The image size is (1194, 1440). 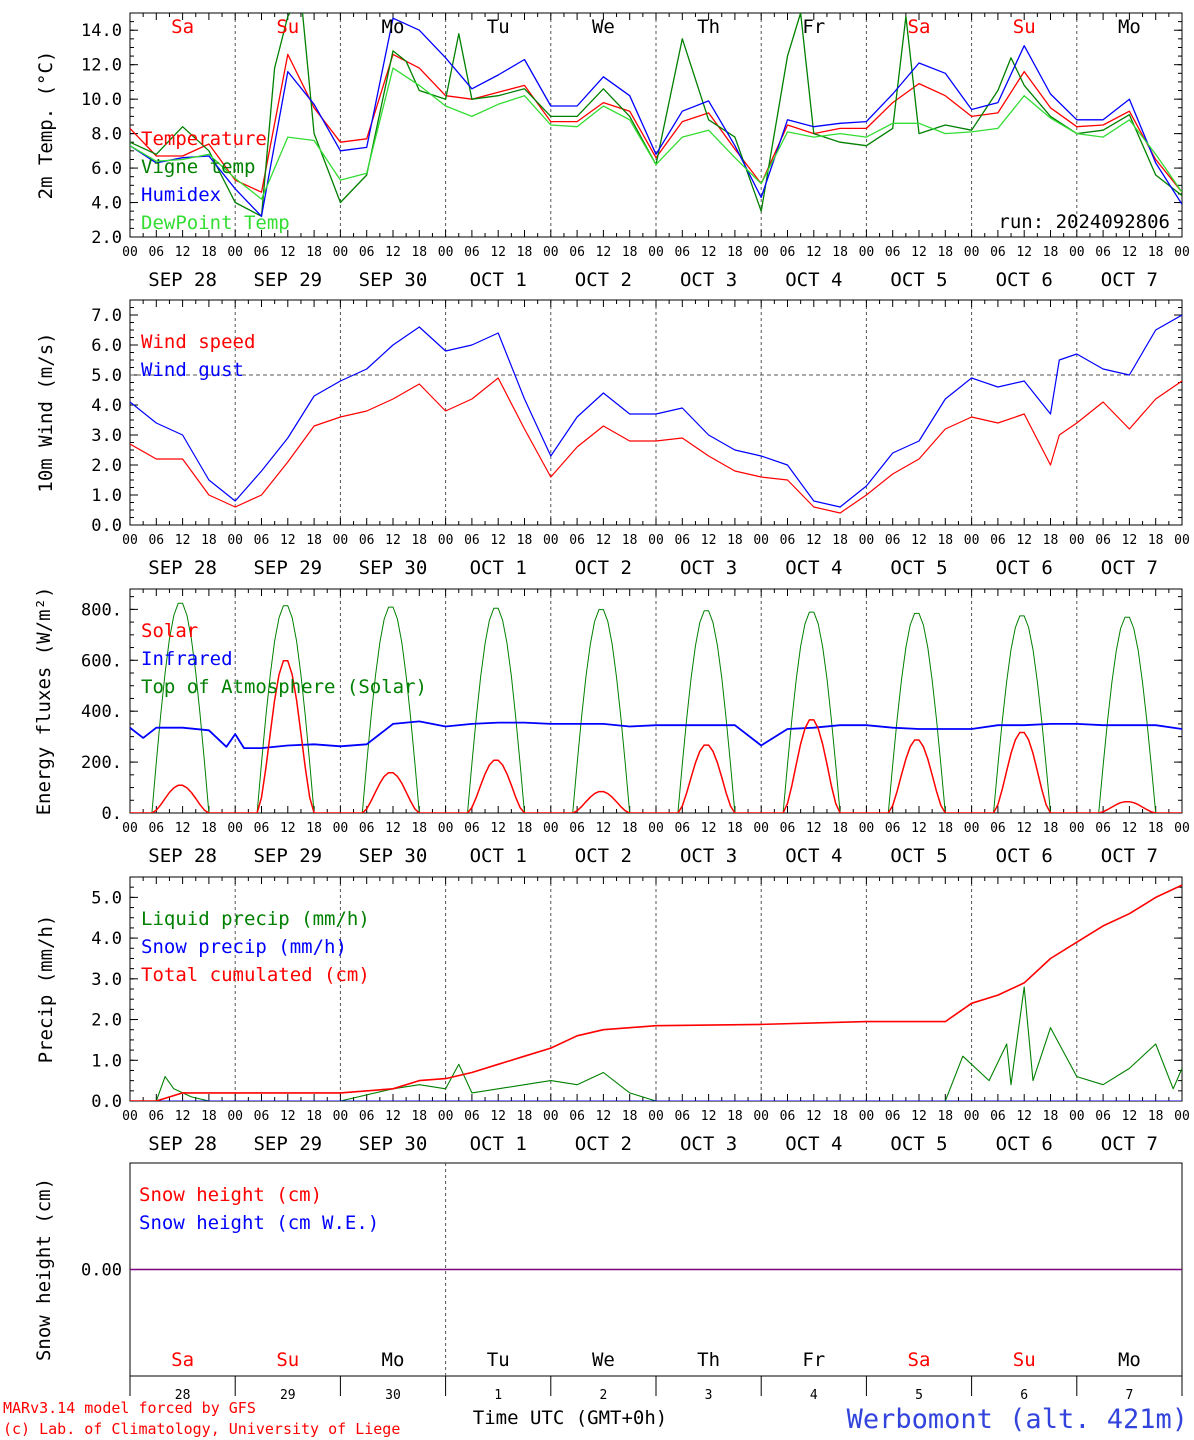 I want to click on day-number: 4, so click(x=814, y=1395).